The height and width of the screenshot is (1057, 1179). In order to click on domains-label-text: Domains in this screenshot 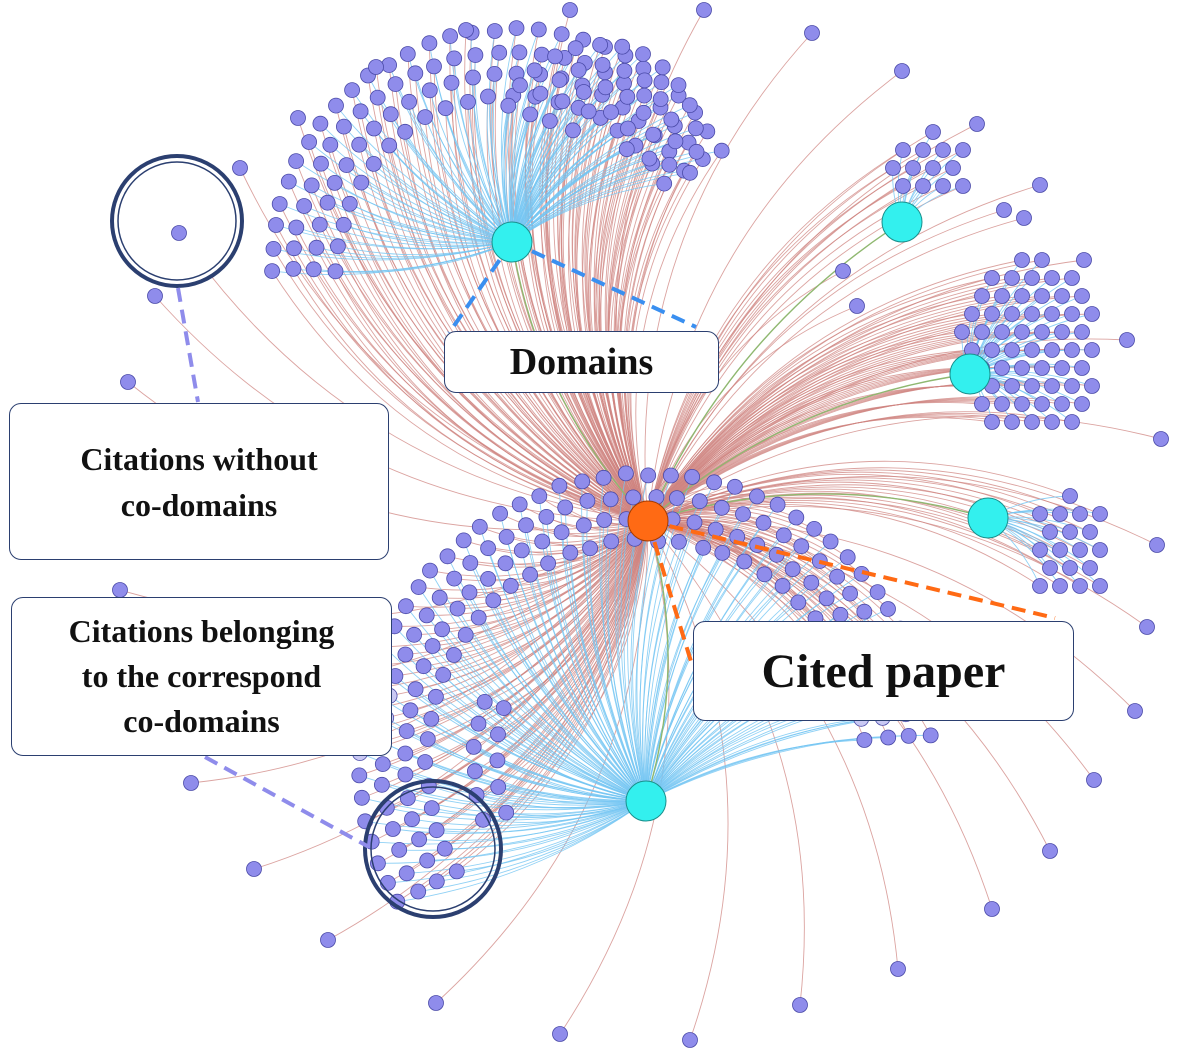, I will do `click(581, 362)`.